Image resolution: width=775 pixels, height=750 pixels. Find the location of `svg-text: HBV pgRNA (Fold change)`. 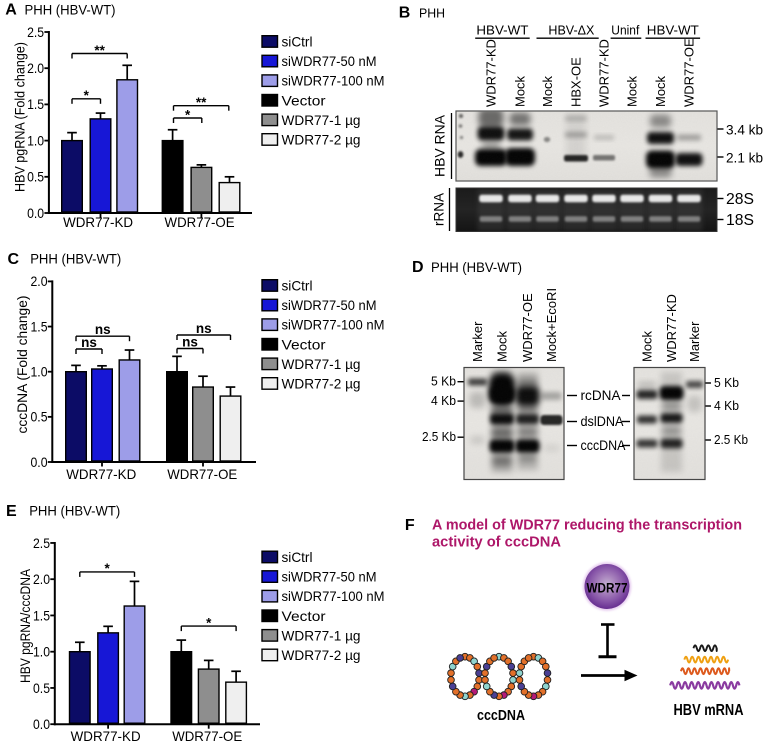

svg-text: HBV pgRNA (Fold change) is located at coordinates (20, 117).